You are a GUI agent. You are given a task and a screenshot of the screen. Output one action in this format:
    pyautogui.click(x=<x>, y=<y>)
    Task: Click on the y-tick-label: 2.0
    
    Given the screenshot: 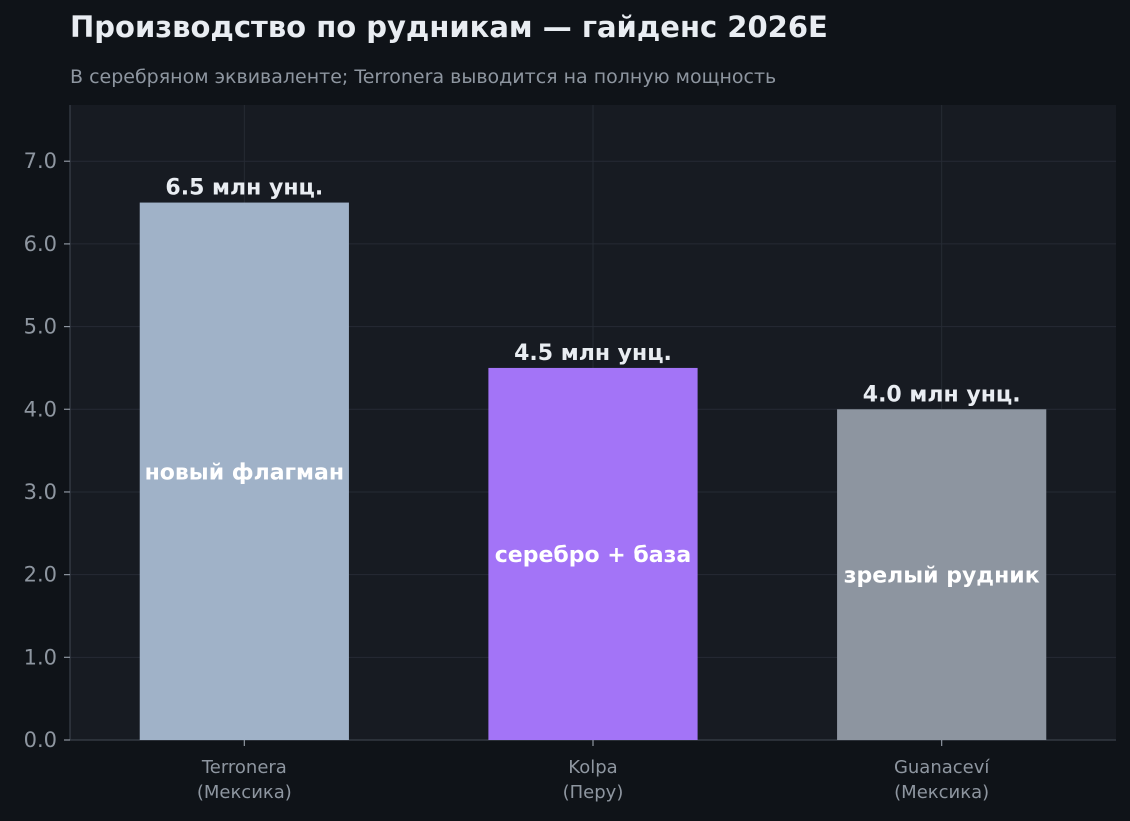 What is the action you would take?
    pyautogui.click(x=40, y=575)
    